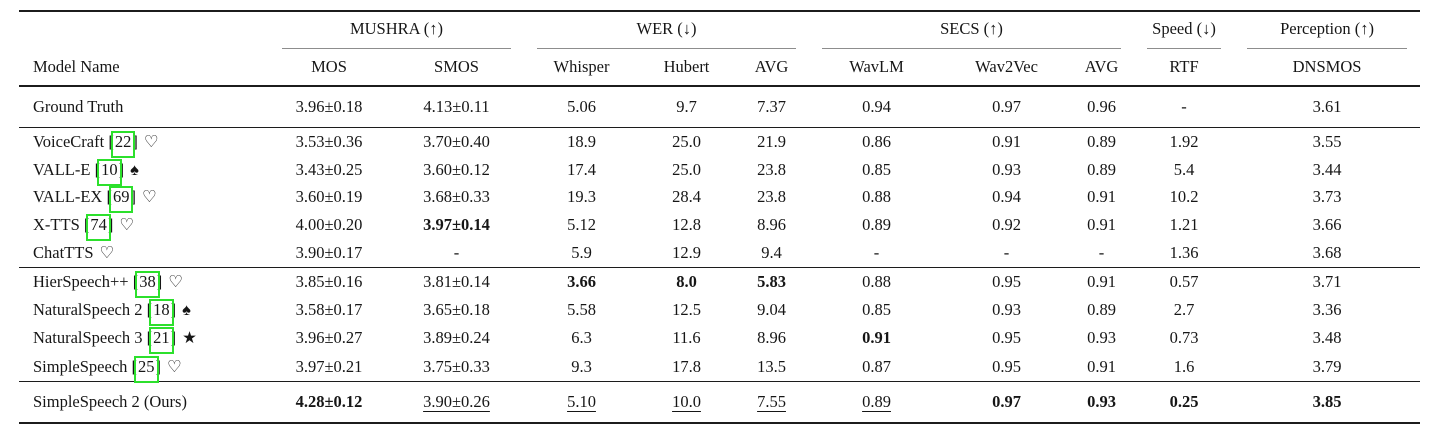  I want to click on cell-rtf: 10.2, so click(1184, 197).